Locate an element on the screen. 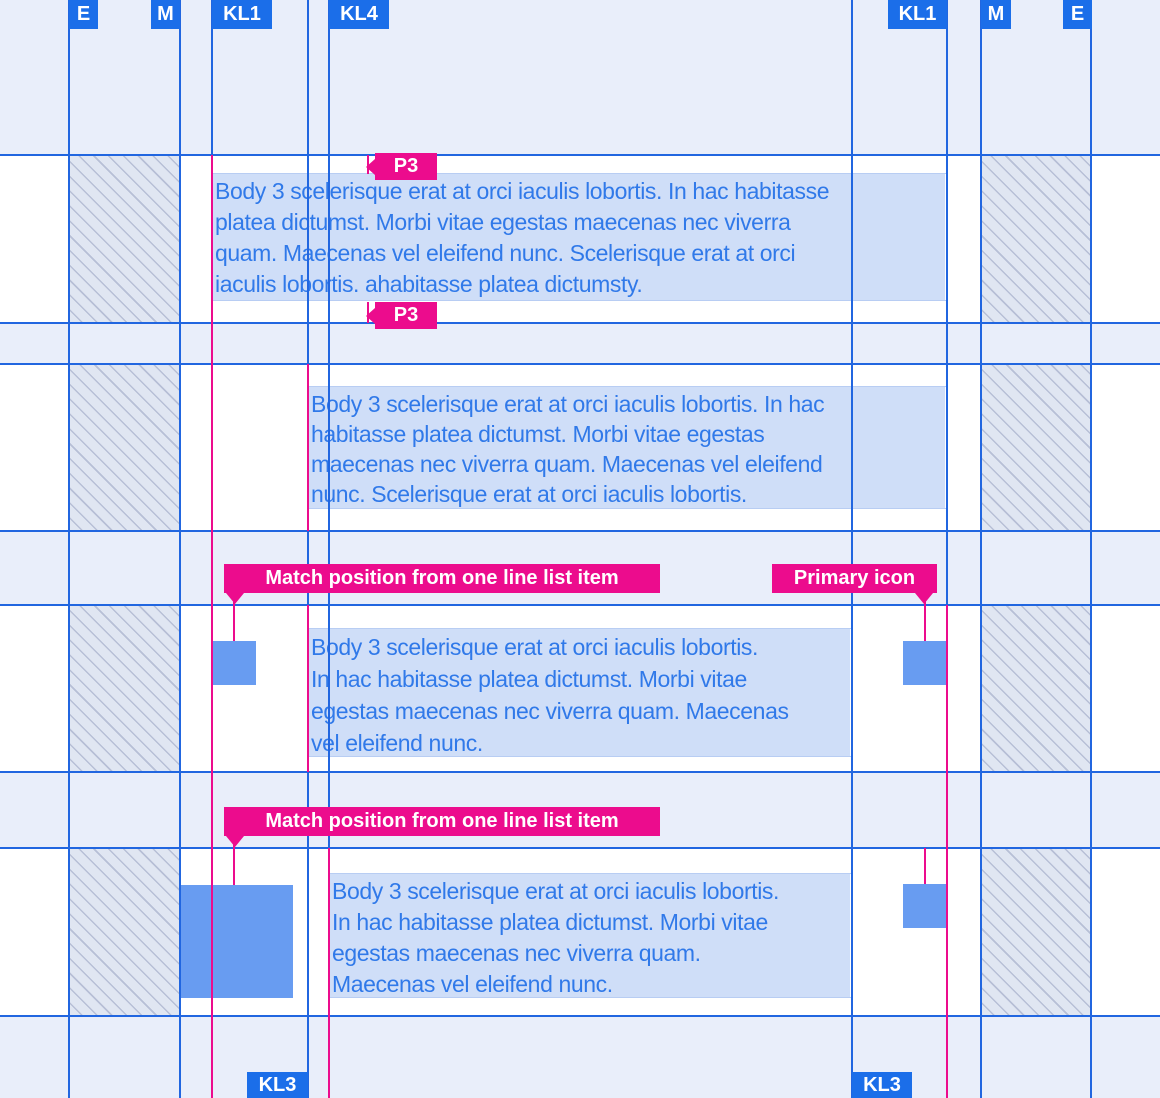  margin-hatch-left-row4 is located at coordinates (124, 932).